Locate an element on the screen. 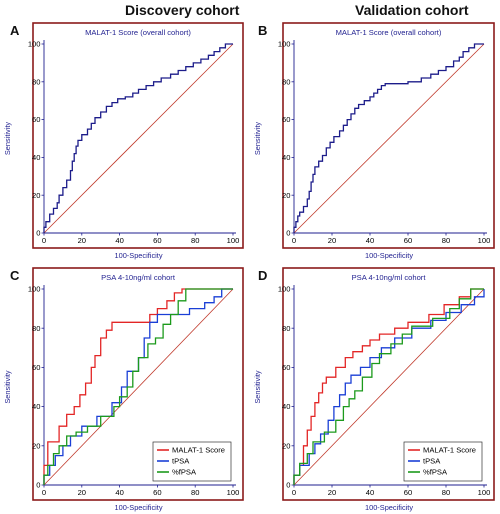 The width and height of the screenshot is (500, 514). panel-letter-d: D is located at coordinates (263, 275).